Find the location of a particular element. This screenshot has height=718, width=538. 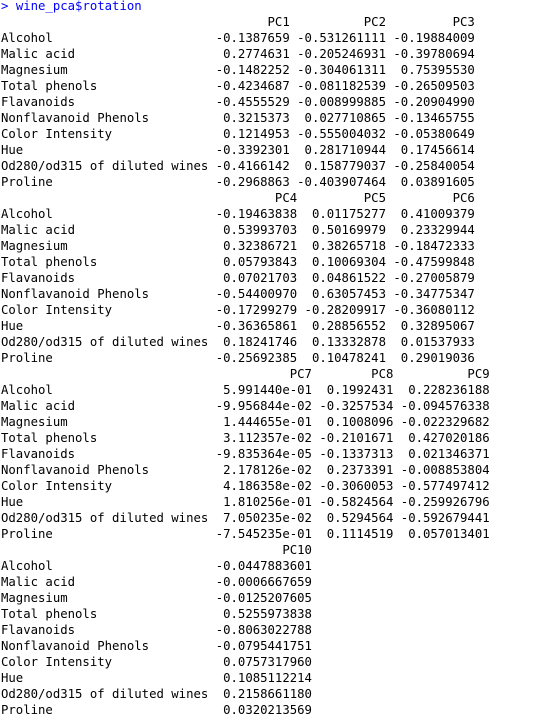

matrix-row: Alcohol -0.0447883601 is located at coordinates (269, 566).